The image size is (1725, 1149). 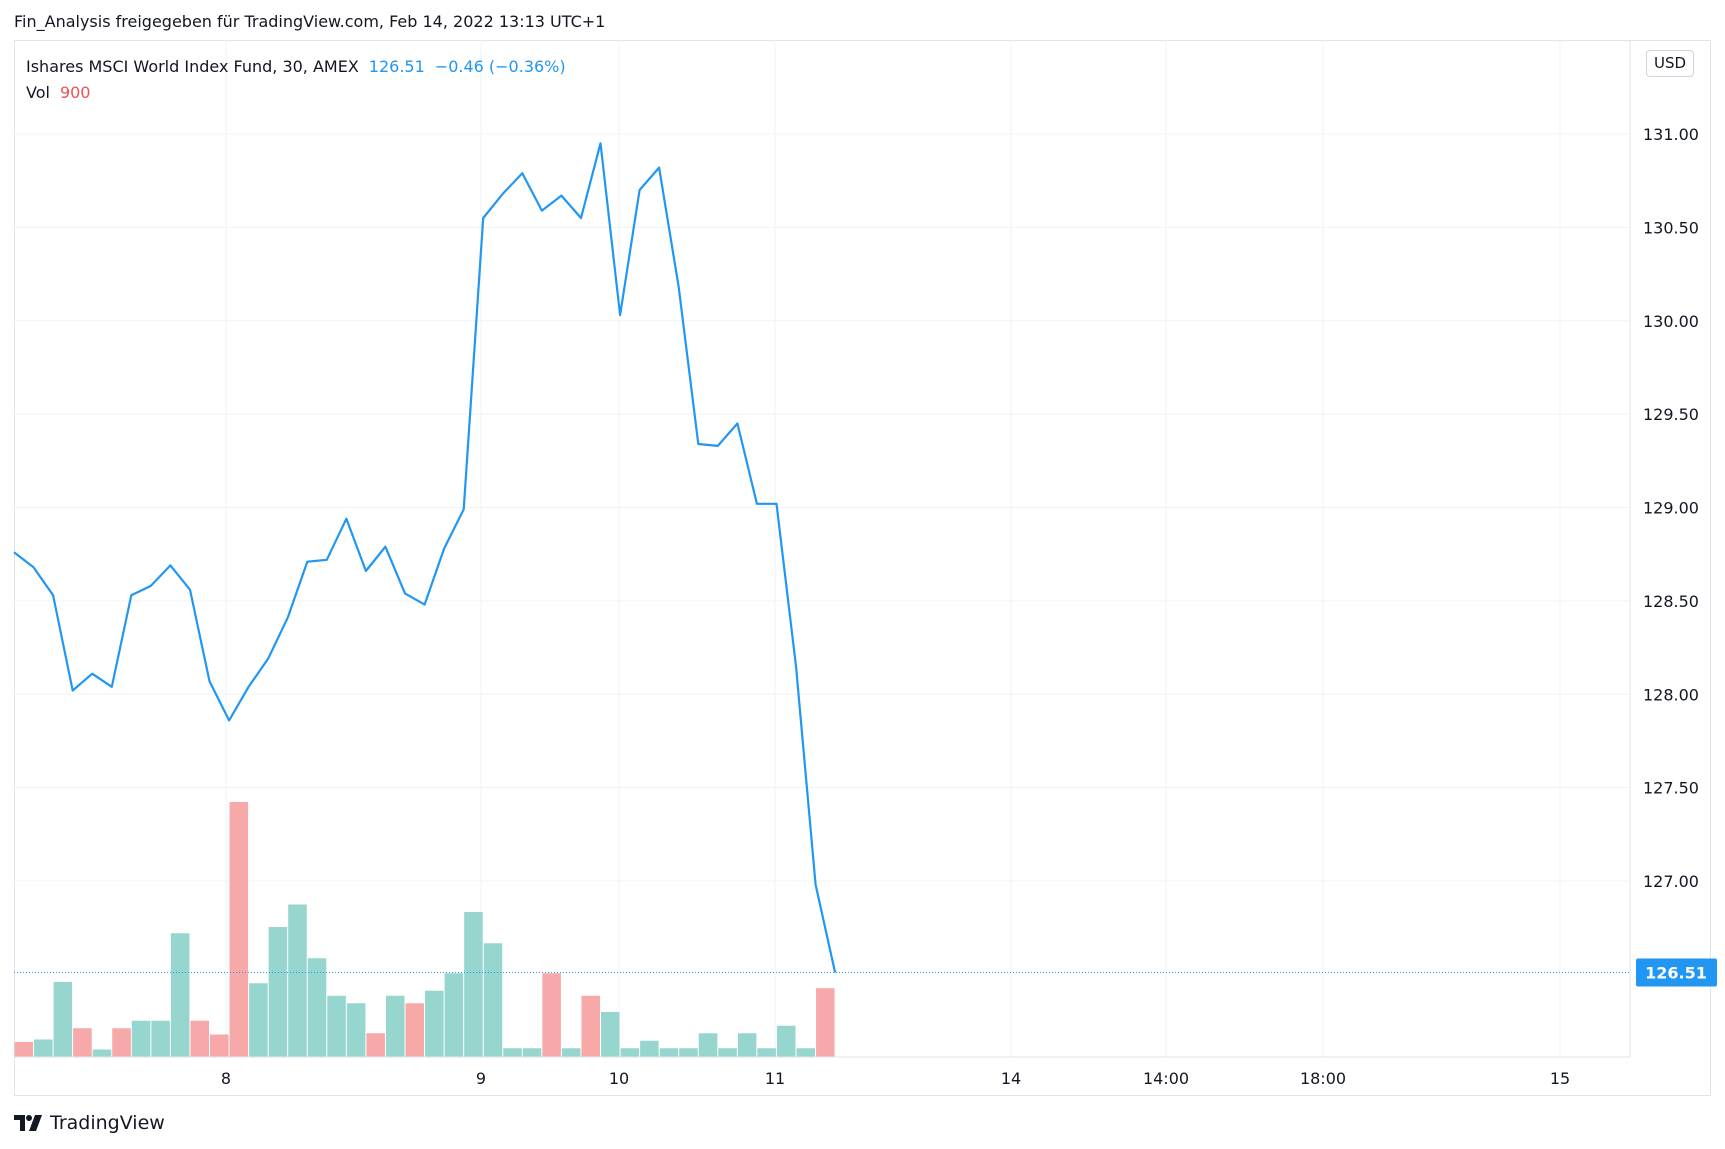 I want to click on tradingview-logo-icon, so click(x=28, y=1123).